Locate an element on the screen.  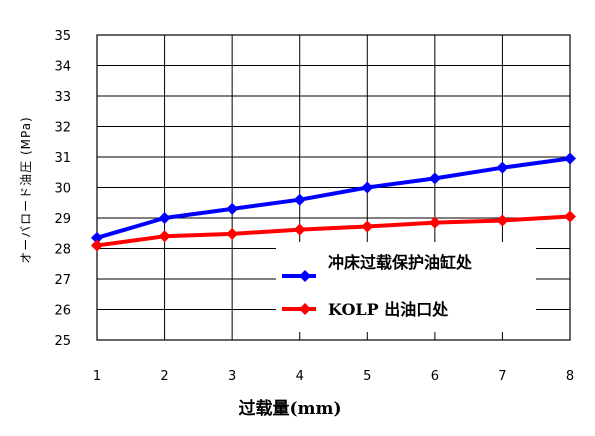
legend-item-1: 冲床过载保护油缸处 is located at coordinates (377, 267).